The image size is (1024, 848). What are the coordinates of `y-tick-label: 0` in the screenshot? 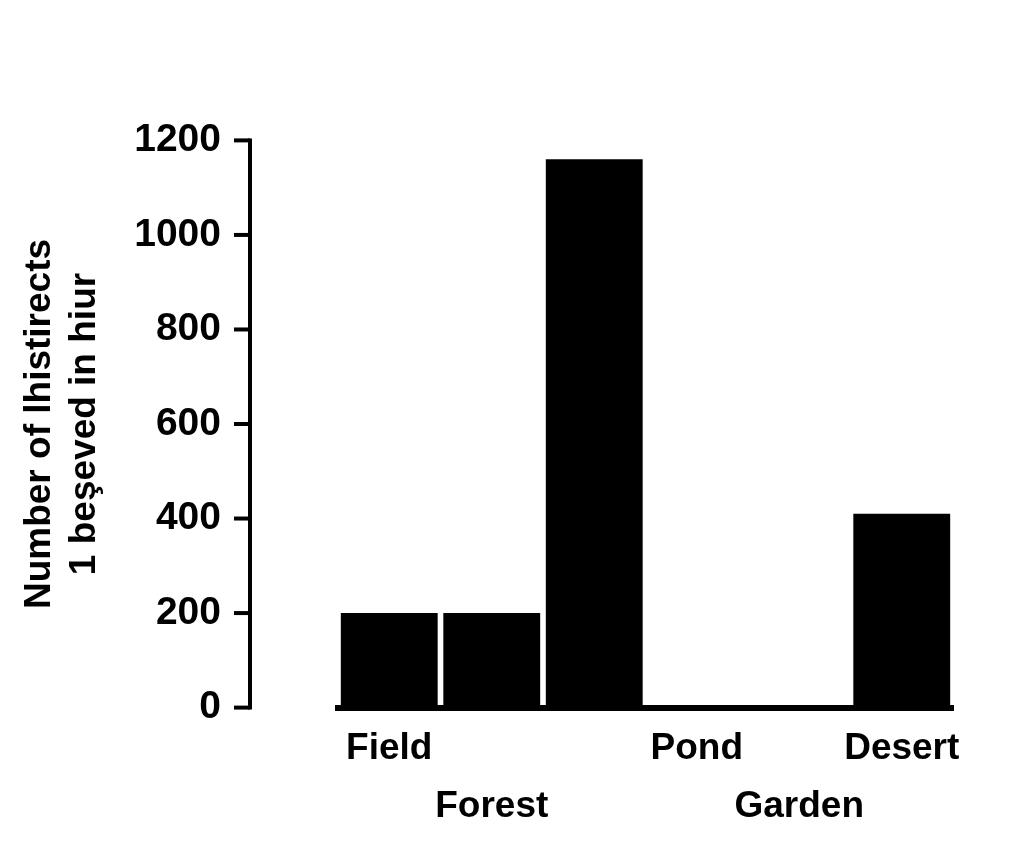 It's located at (210, 705).